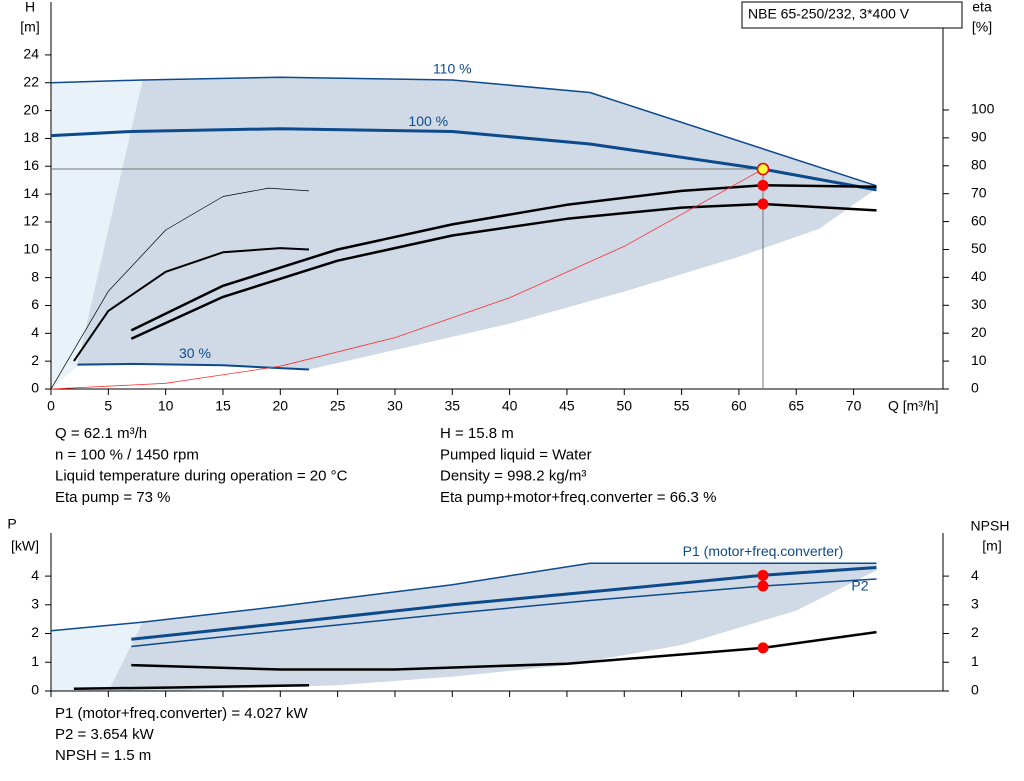 This screenshot has height=781, width=1024. What do you see at coordinates (975, 575) in the screenshot?
I see `y2-tick-label: 4` at bounding box center [975, 575].